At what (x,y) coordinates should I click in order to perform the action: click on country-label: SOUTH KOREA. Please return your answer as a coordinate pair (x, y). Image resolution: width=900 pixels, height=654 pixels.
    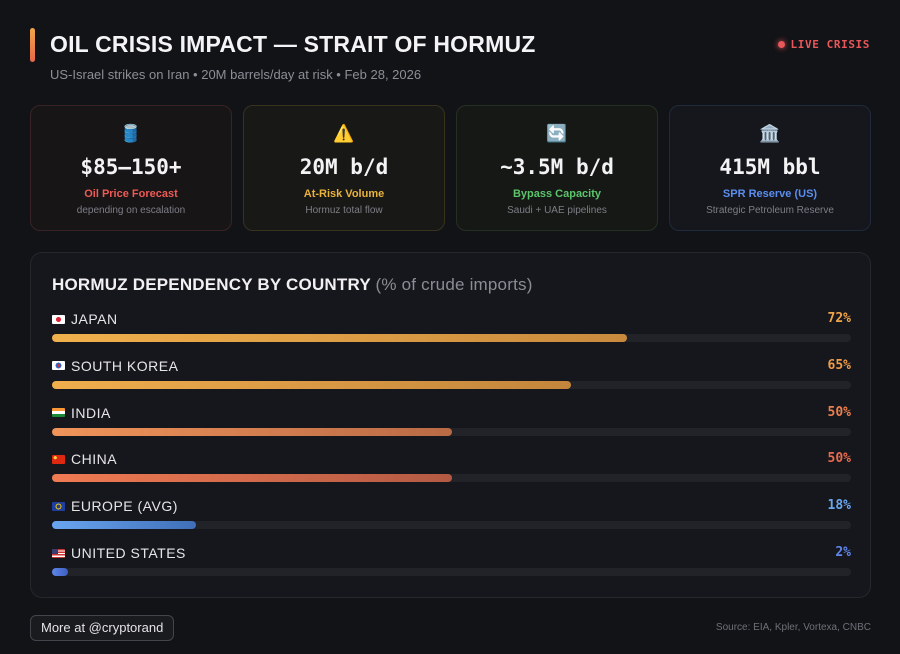
    Looking at the image, I should click on (125, 365).